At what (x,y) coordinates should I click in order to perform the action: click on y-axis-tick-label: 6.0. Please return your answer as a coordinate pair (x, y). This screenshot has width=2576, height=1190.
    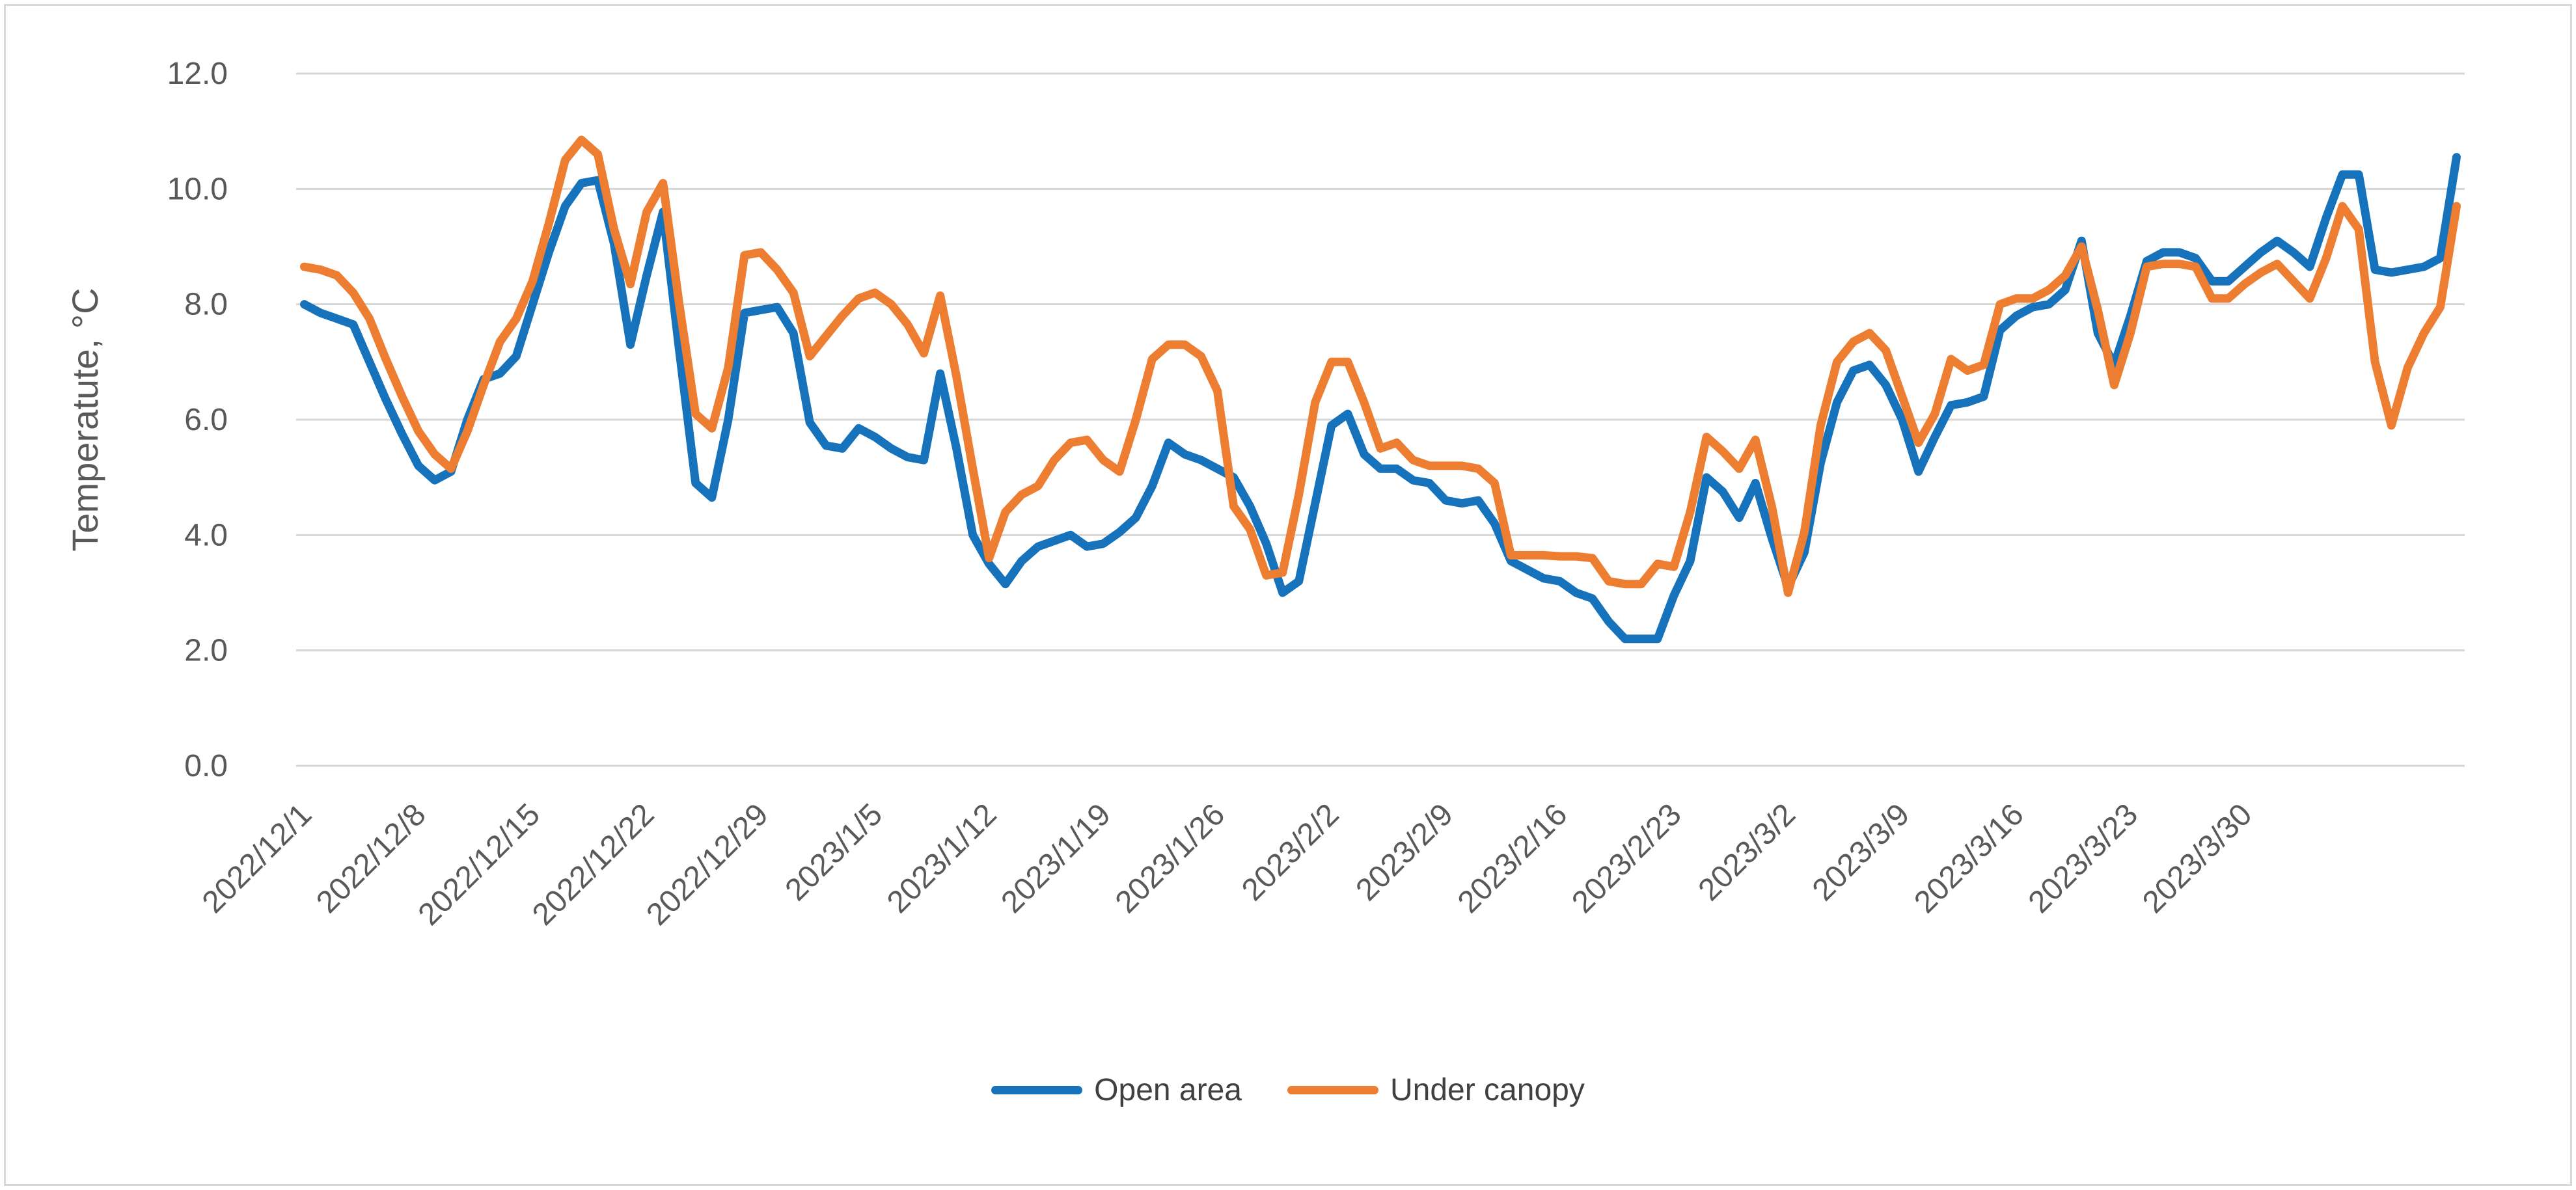
    Looking at the image, I should click on (206, 420).